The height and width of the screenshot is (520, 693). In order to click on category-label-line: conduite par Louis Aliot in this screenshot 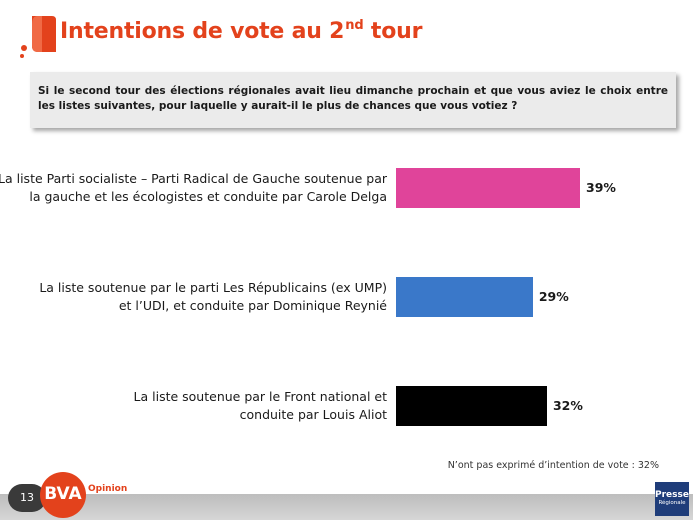, I will do `click(313, 414)`.